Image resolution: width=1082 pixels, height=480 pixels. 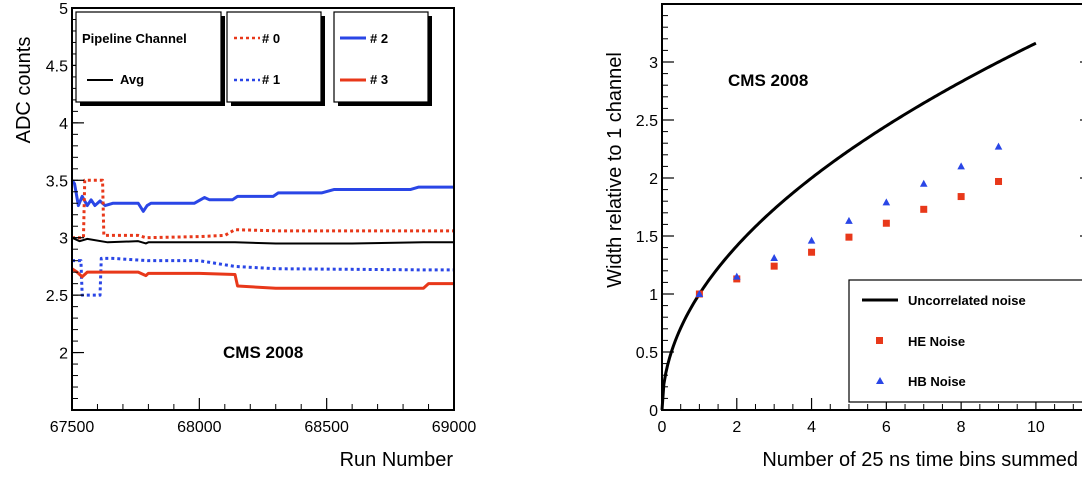 What do you see at coordinates (653, 411) in the screenshot?
I see `y-tick-label: 0` at bounding box center [653, 411].